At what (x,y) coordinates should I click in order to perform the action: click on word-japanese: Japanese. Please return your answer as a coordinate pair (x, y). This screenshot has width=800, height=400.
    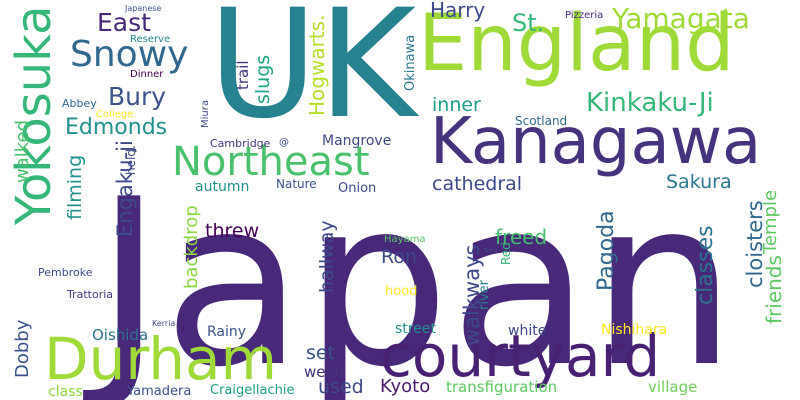
    Looking at the image, I should click on (143, 8).